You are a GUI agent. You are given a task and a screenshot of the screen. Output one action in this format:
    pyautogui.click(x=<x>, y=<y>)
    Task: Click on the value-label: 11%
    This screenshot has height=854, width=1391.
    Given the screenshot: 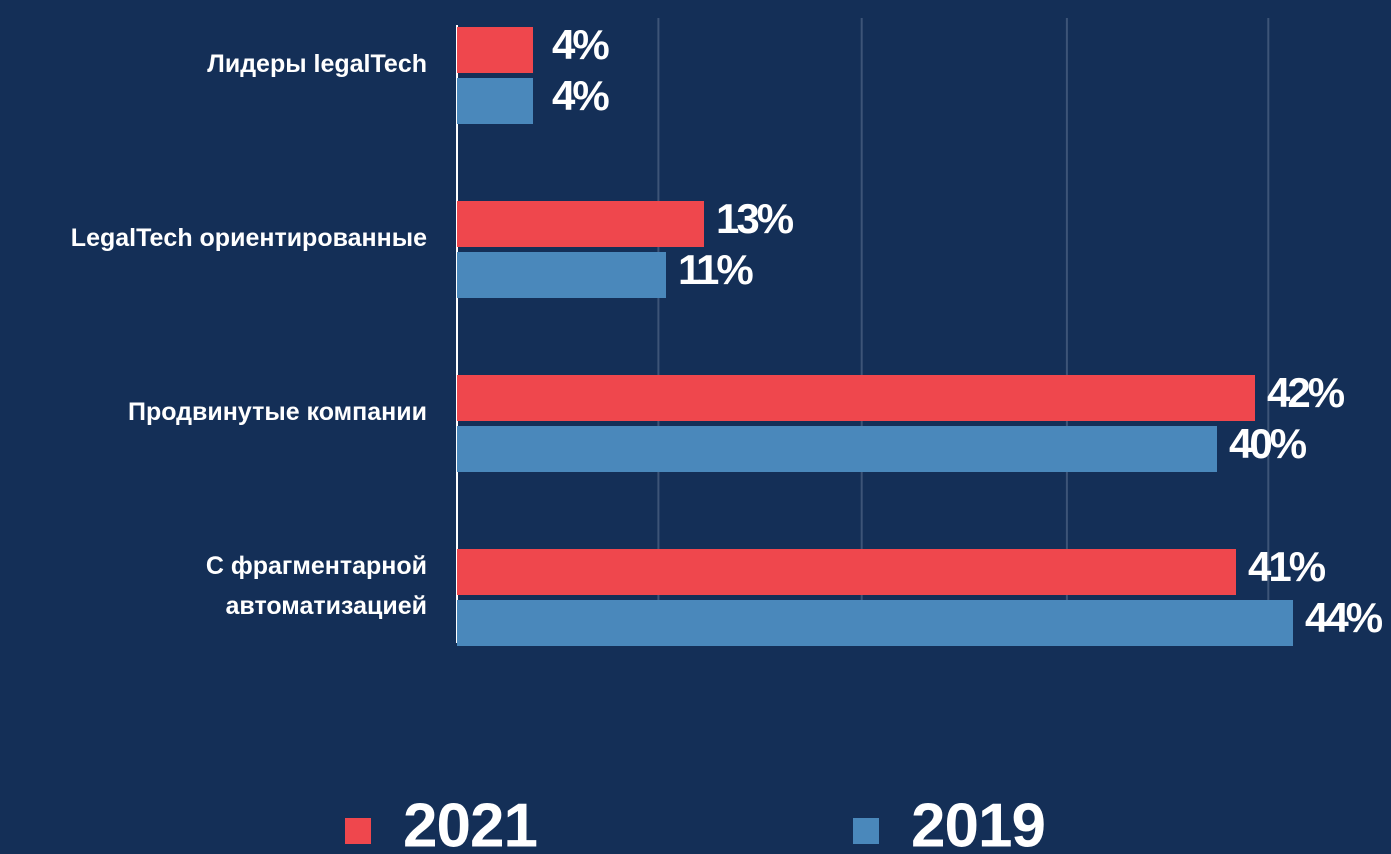 What is the action you would take?
    pyautogui.click(x=715, y=269)
    